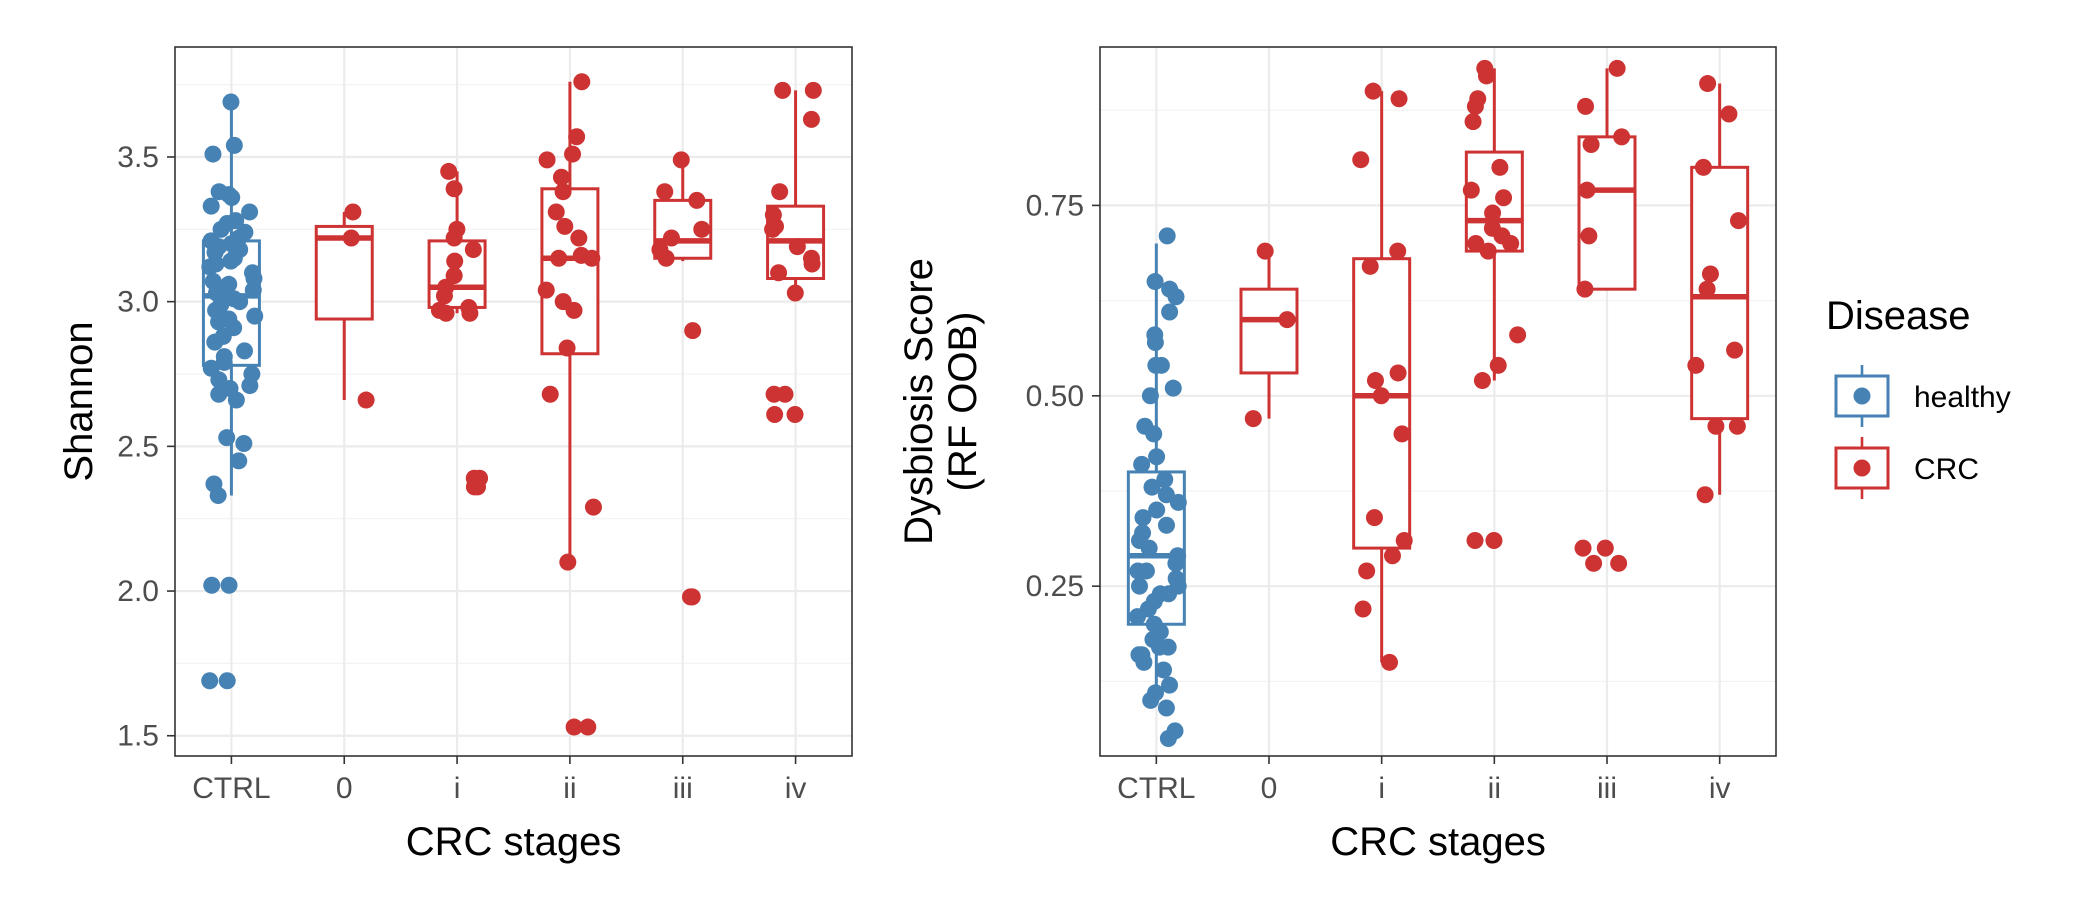 The width and height of the screenshot is (2100, 900). What do you see at coordinates (138, 302) in the screenshot?
I see `y-tick-label: 3.0` at bounding box center [138, 302].